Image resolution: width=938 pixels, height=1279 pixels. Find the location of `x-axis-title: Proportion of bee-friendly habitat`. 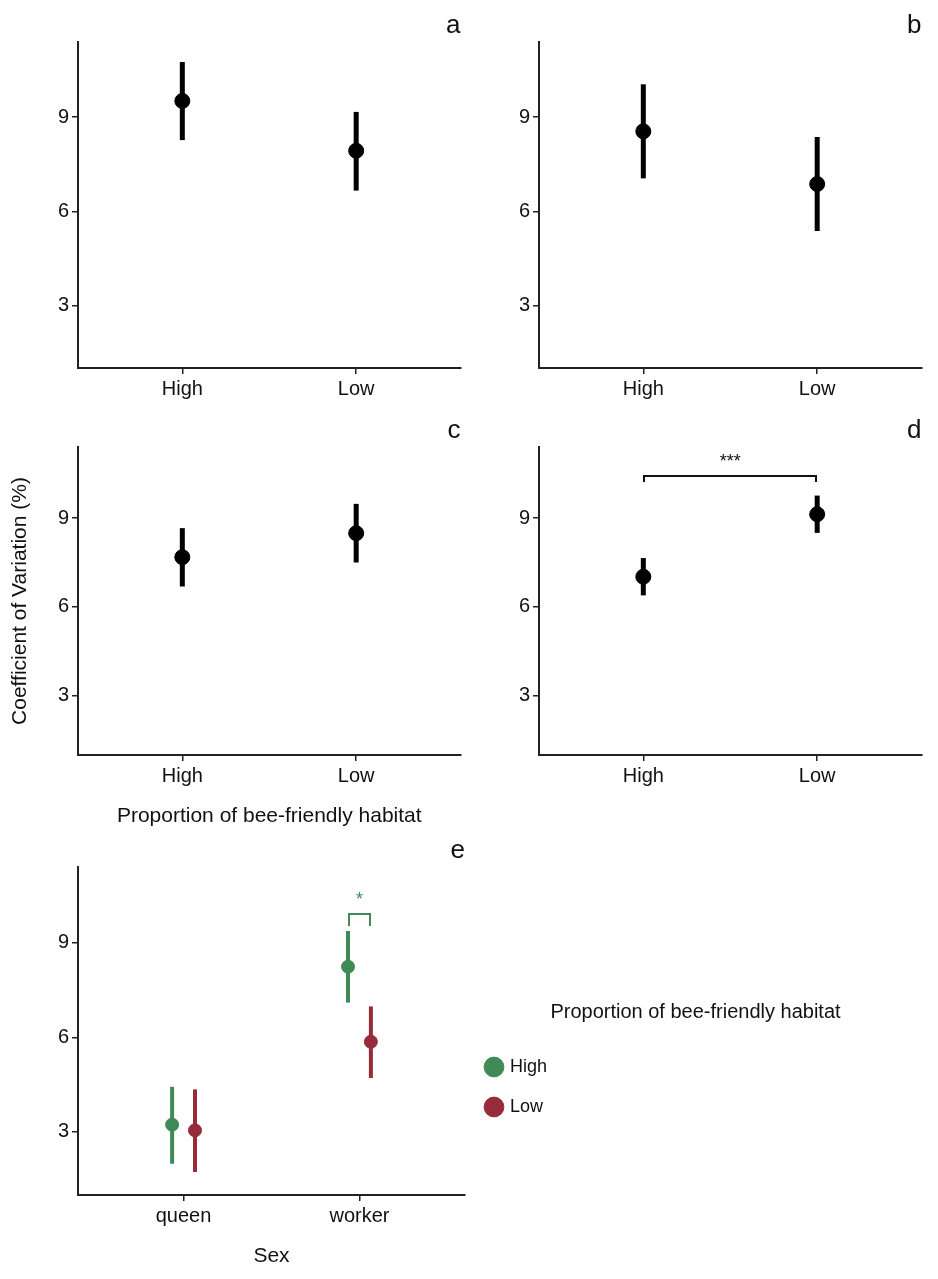

x-axis-title: Proportion of bee-friendly habitat is located at coordinates (269, 815).